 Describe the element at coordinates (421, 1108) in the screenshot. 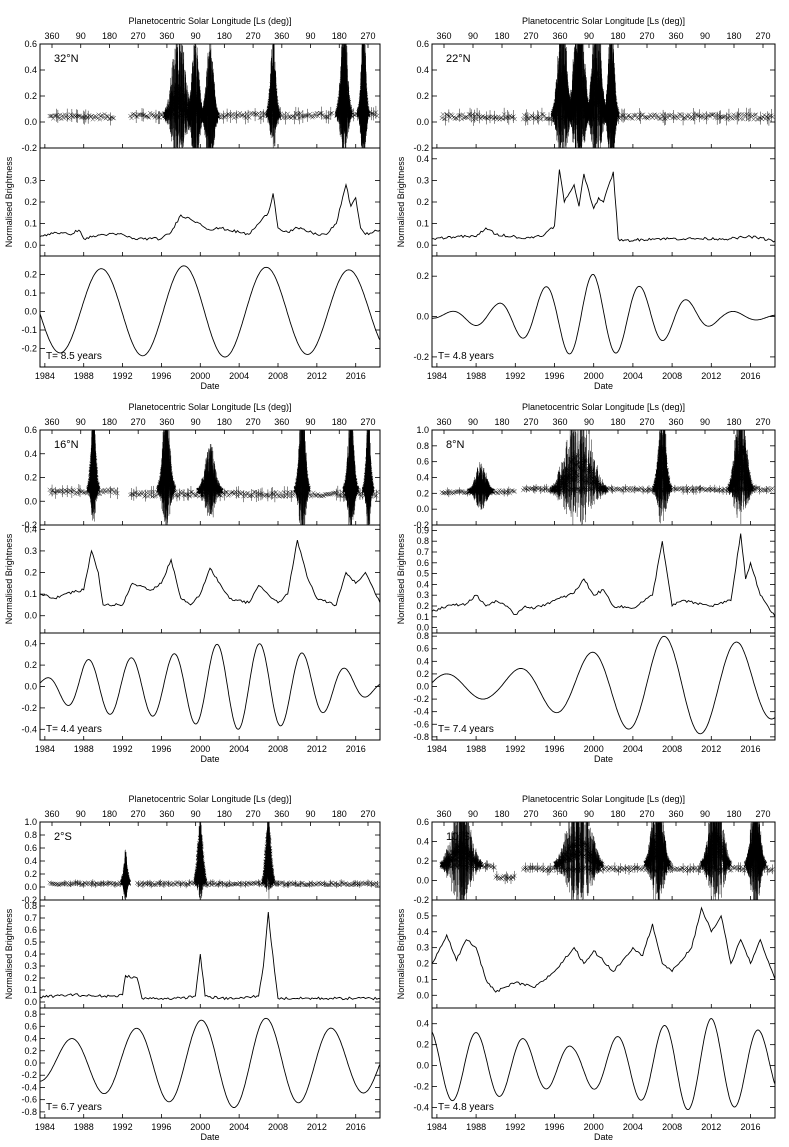

I see `y-tick-label: -0.4` at that location.